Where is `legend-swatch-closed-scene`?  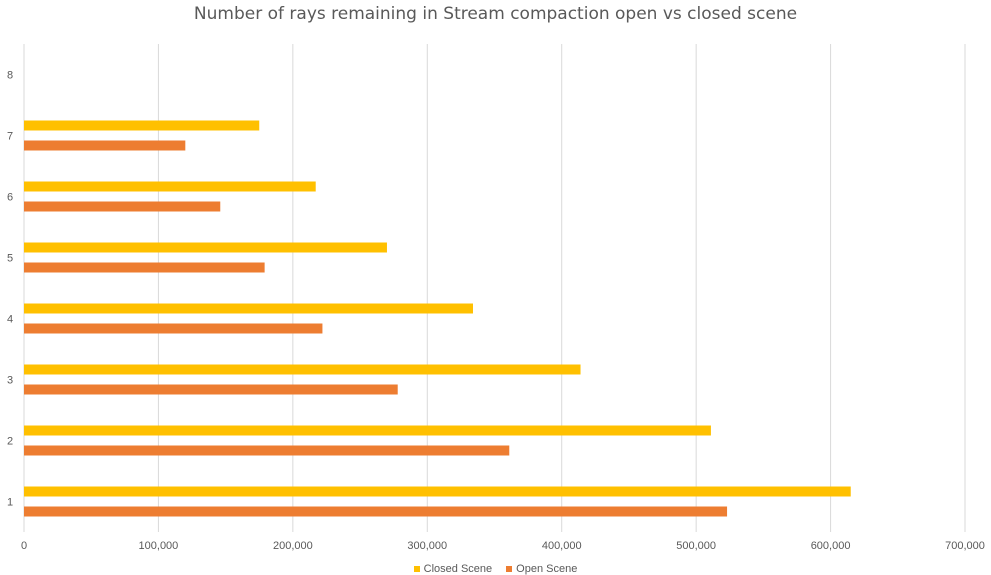 legend-swatch-closed-scene is located at coordinates (416, 569).